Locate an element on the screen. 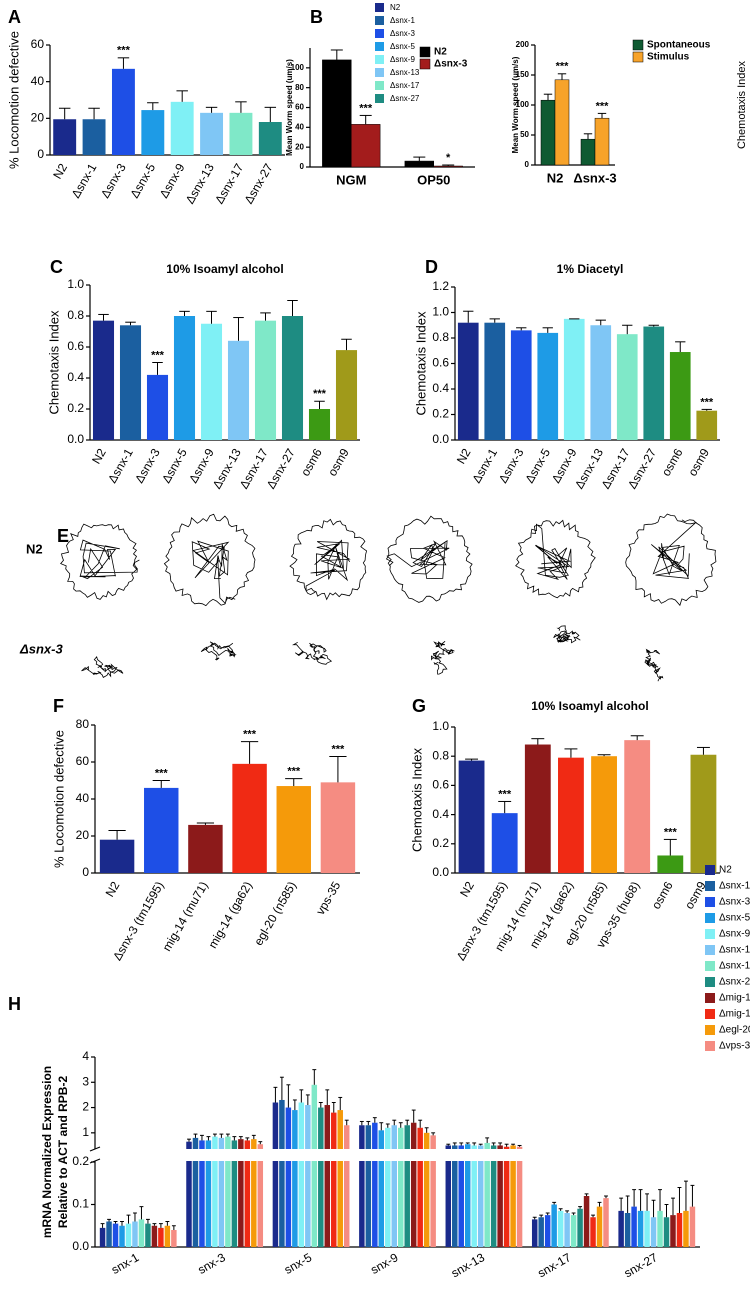  y-axis-label: mRNA Normalized Expression is located at coordinates (47, 1152).